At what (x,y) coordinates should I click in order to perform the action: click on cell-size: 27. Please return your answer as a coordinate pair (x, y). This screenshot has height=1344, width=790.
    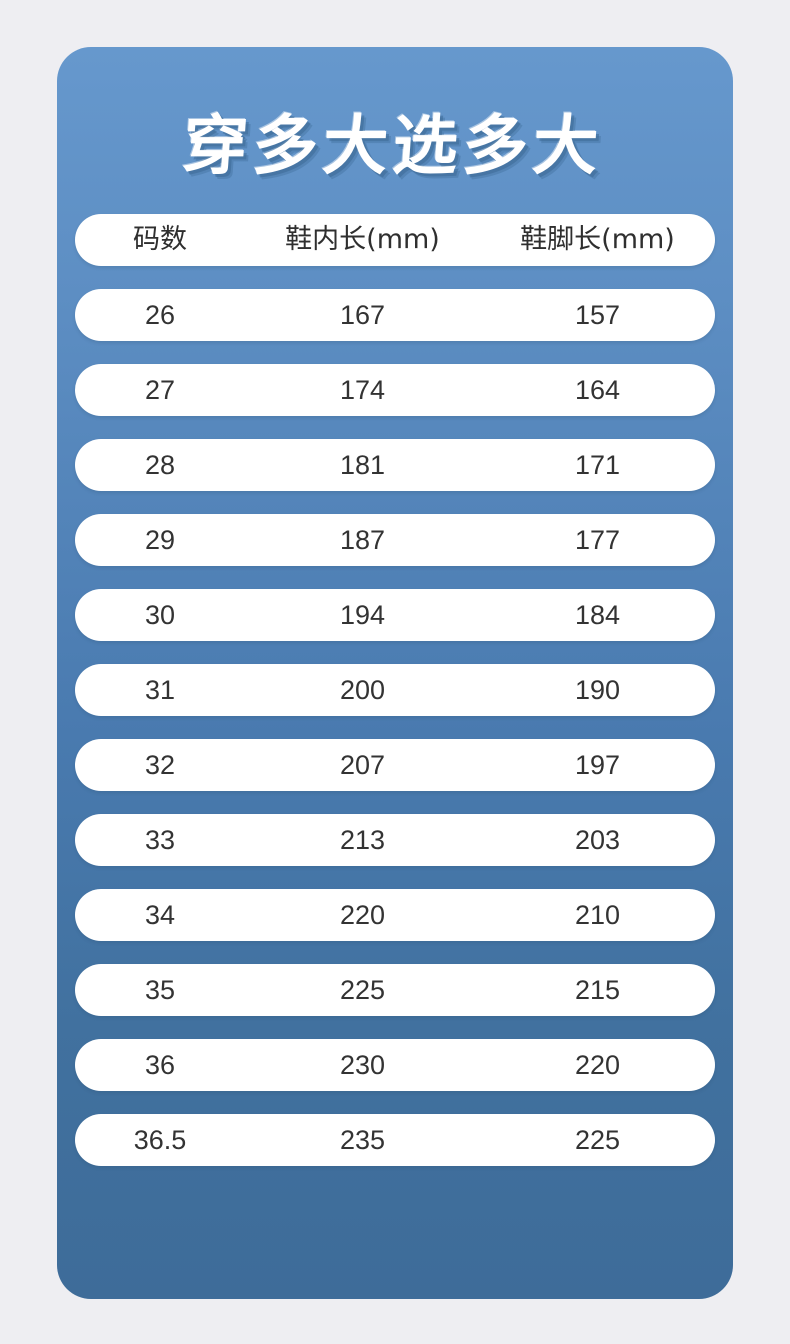
    Looking at the image, I should click on (160, 390).